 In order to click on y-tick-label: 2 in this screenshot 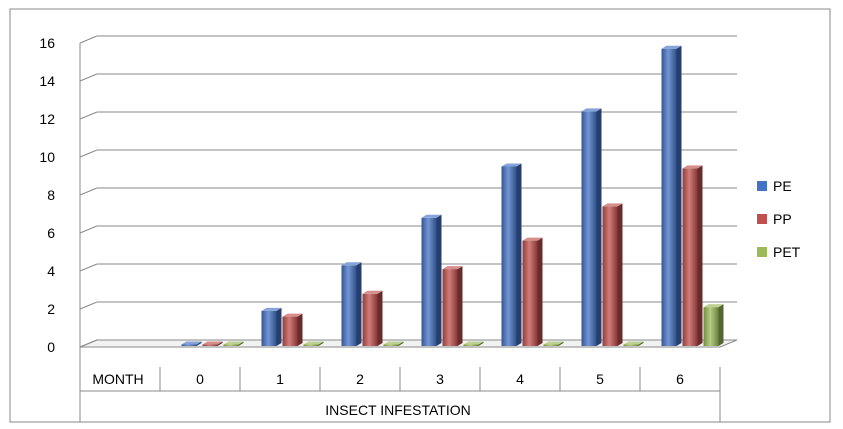, I will do `click(51, 309)`.